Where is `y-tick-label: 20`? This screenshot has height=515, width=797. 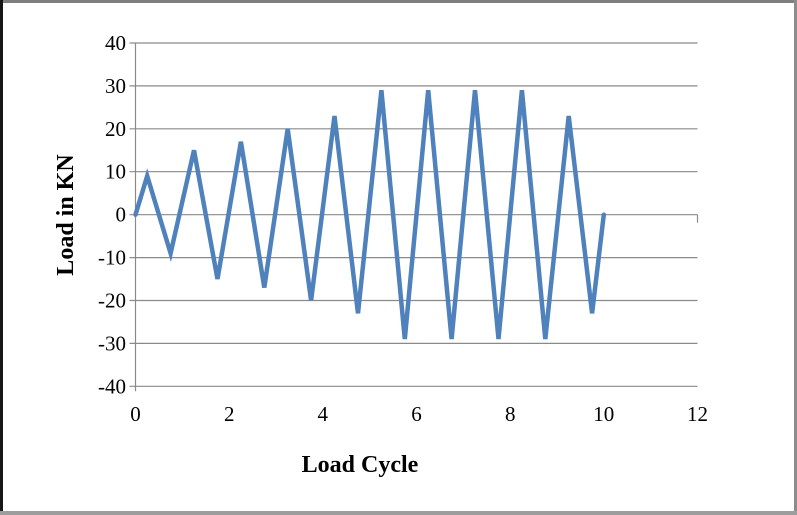 y-tick-label: 20 is located at coordinates (115, 129).